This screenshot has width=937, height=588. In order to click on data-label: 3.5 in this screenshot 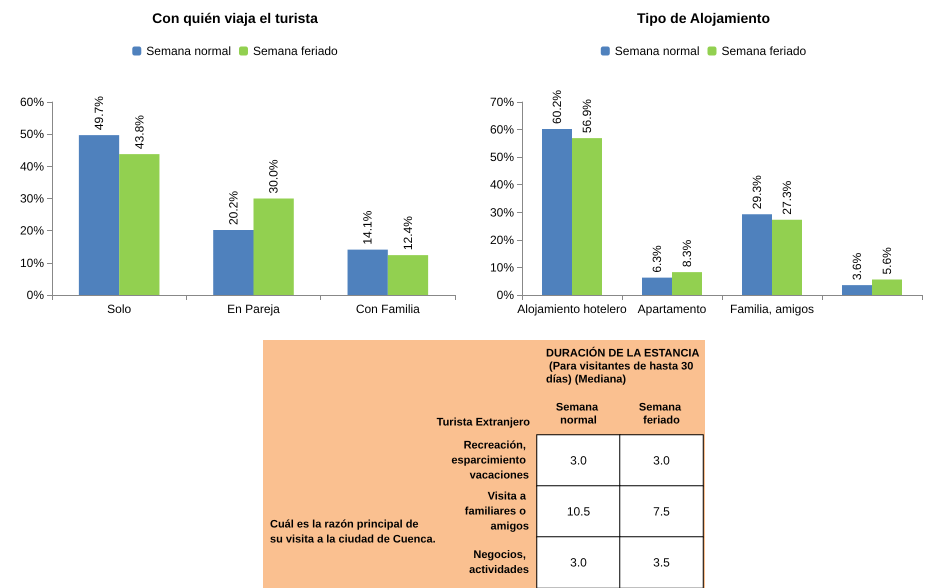, I will do `click(661, 563)`.